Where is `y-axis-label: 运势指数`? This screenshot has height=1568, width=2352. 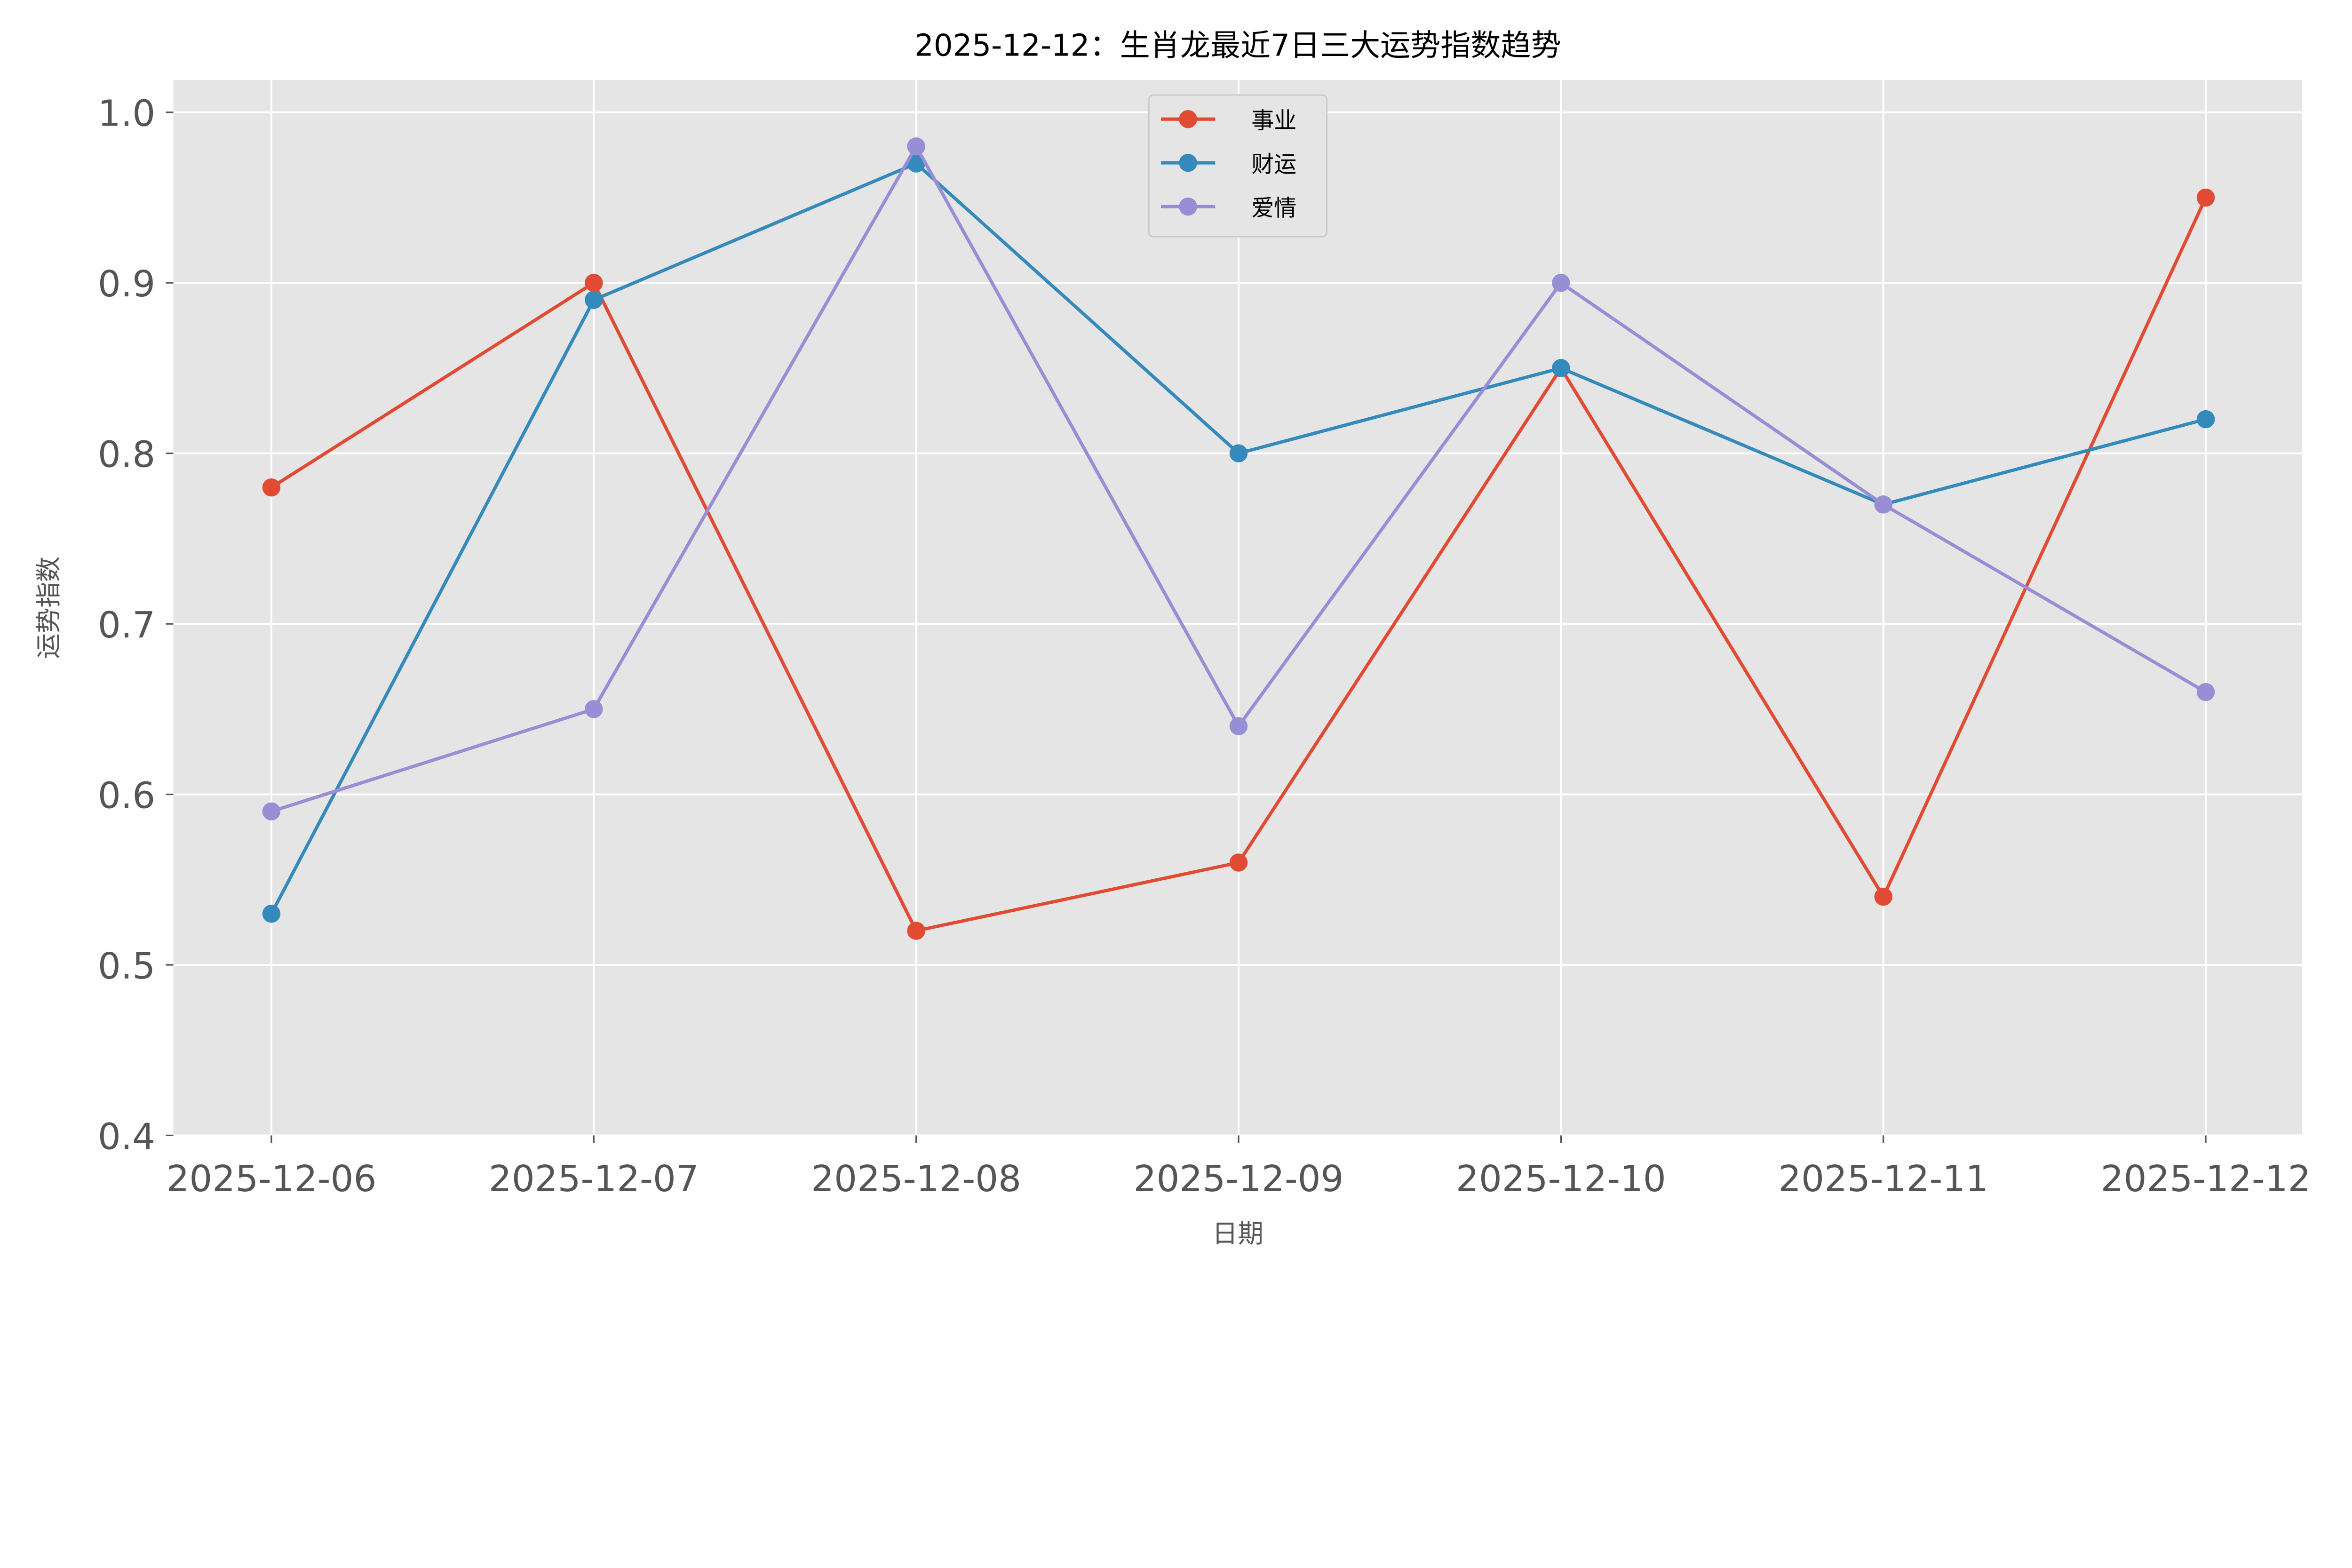 y-axis-label: 运势指数 is located at coordinates (48, 608).